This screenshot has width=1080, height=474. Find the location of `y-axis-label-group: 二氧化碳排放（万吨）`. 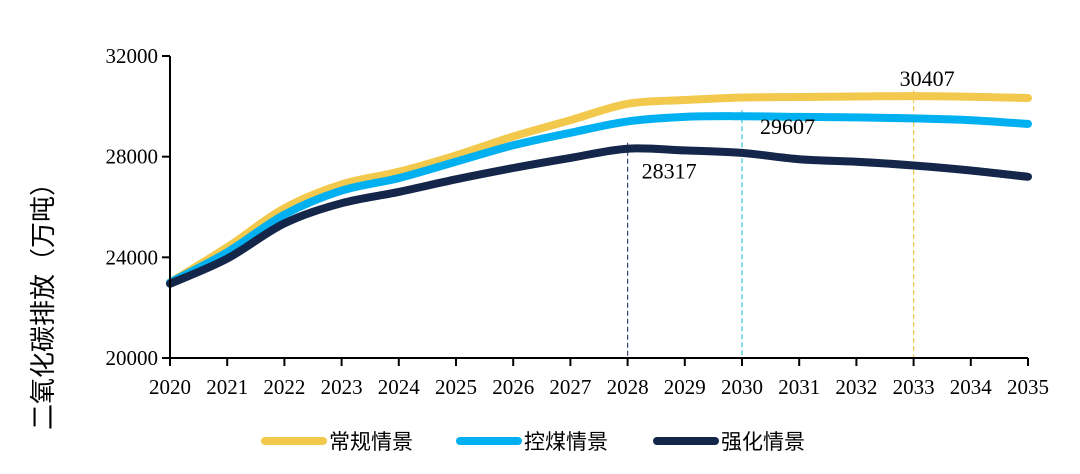

y-axis-label-group: 二氧化碳排放（万吨） is located at coordinates (44, 300).